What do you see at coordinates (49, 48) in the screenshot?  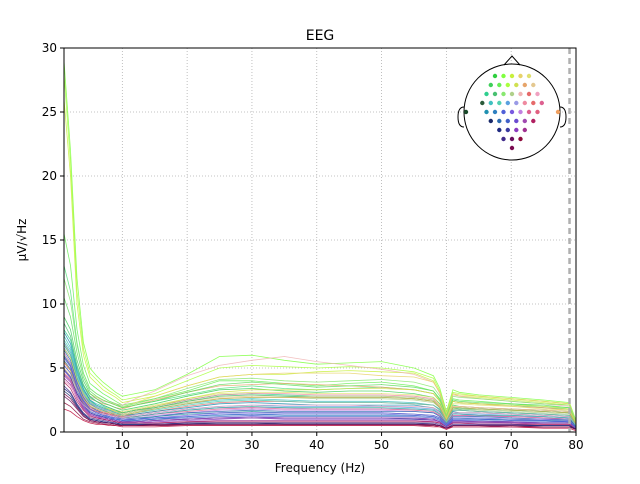 I see `y-tick-label: 30` at bounding box center [49, 48].